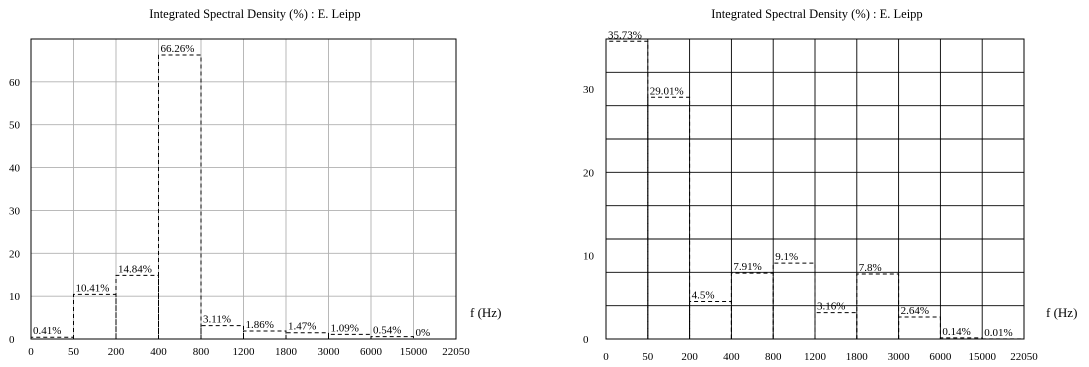 The height and width of the screenshot is (367, 1089). I want to click on y-tick-label: 50, so click(15, 126).